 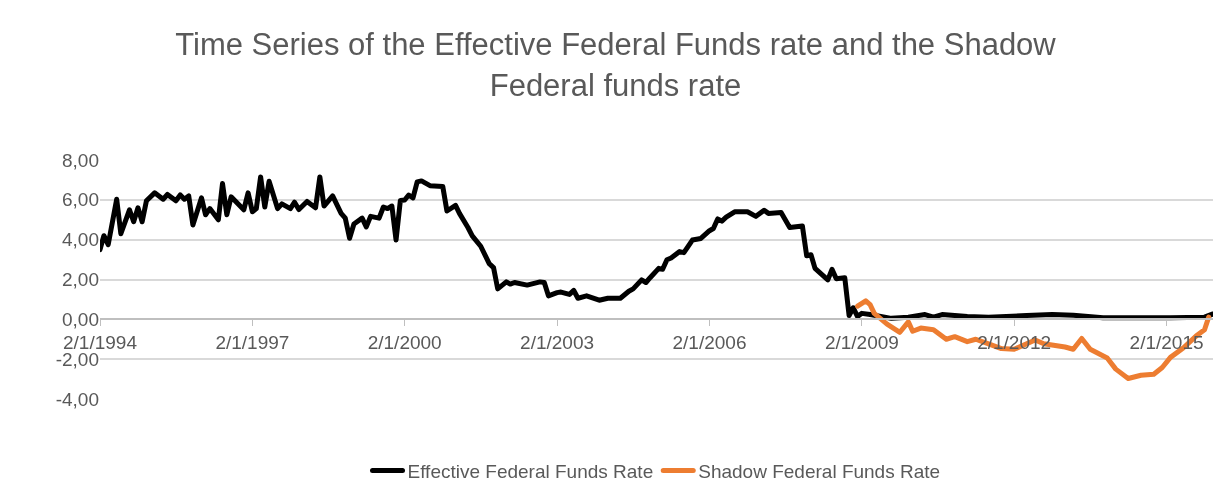 I want to click on y-tick-label: 8,00, so click(x=80, y=160).